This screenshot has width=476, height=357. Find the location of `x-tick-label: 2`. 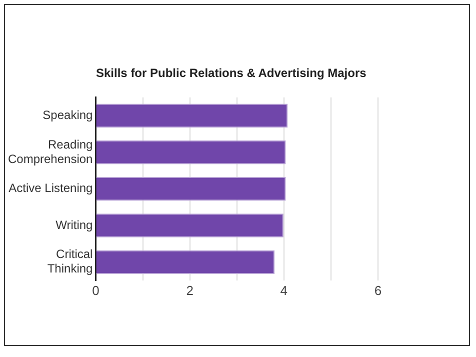

x-tick-label: 2 is located at coordinates (190, 290).